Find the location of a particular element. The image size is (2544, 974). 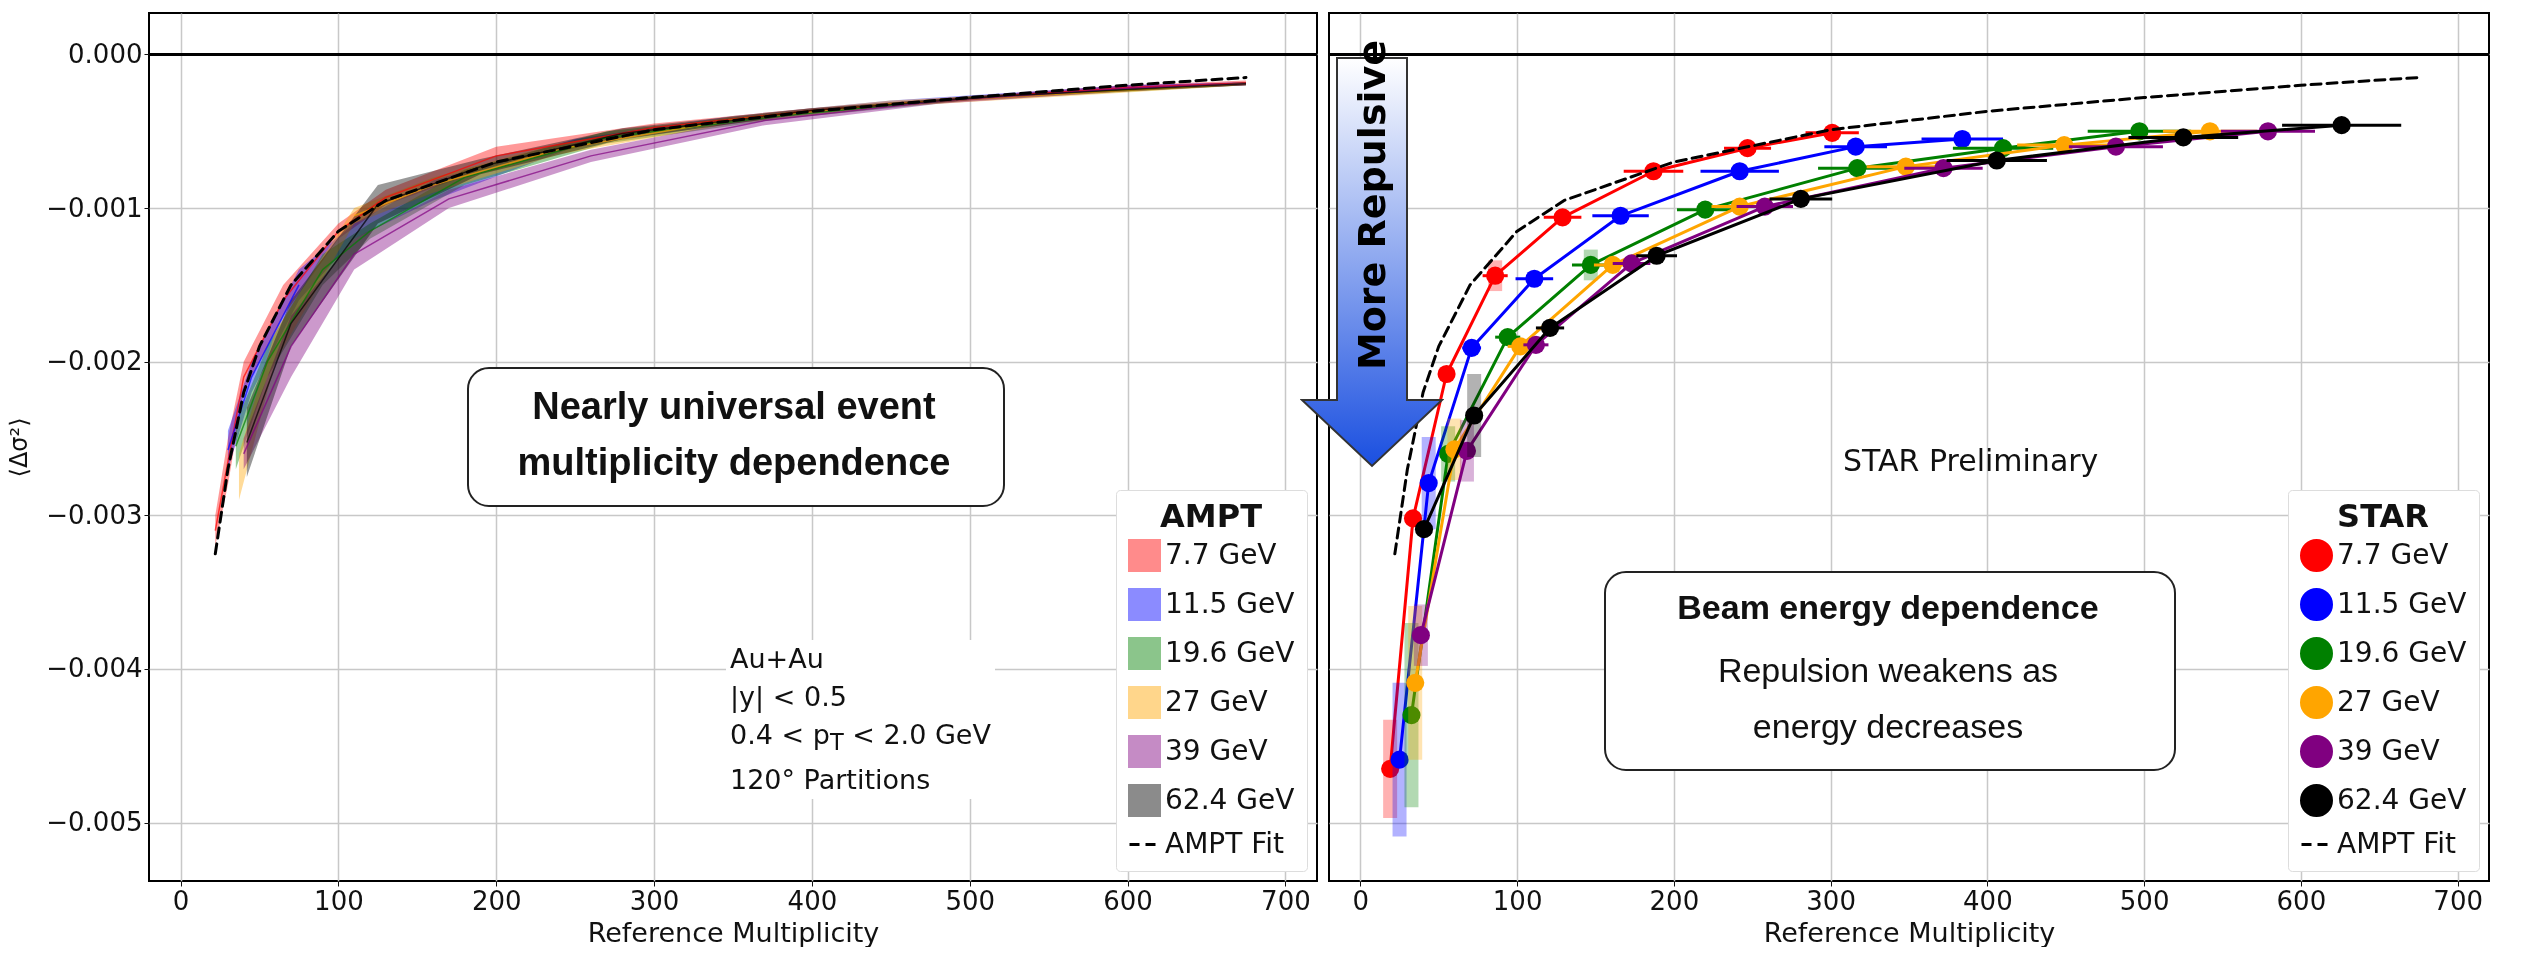

y-tick-label: −0.004 is located at coordinates (94, 668).